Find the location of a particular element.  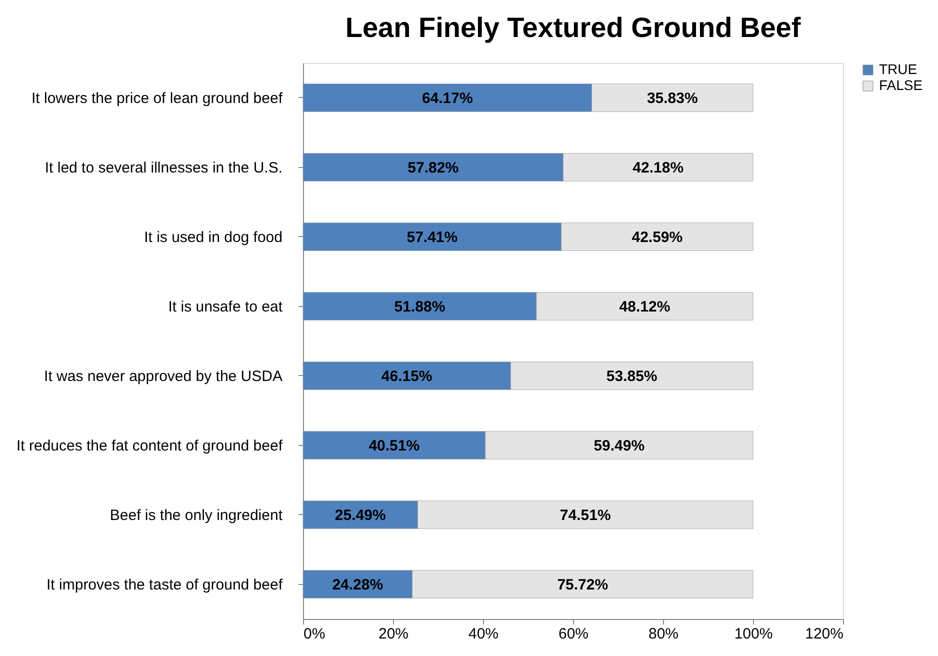

y-tick-label: It led to several illnesses in the U.S. is located at coordinates (163, 167).